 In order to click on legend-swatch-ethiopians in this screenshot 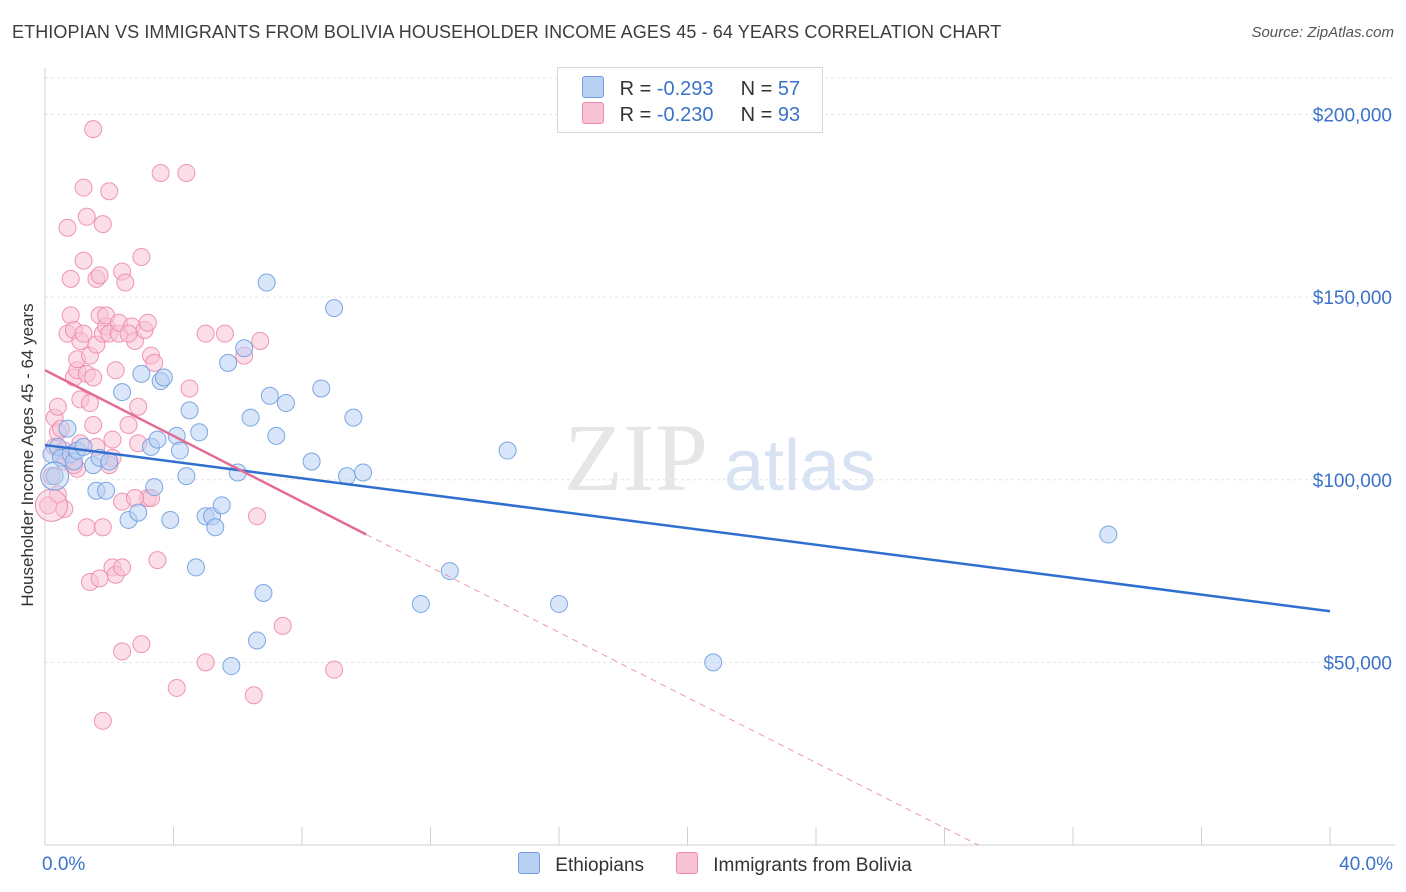, I will do `click(593, 87)`.